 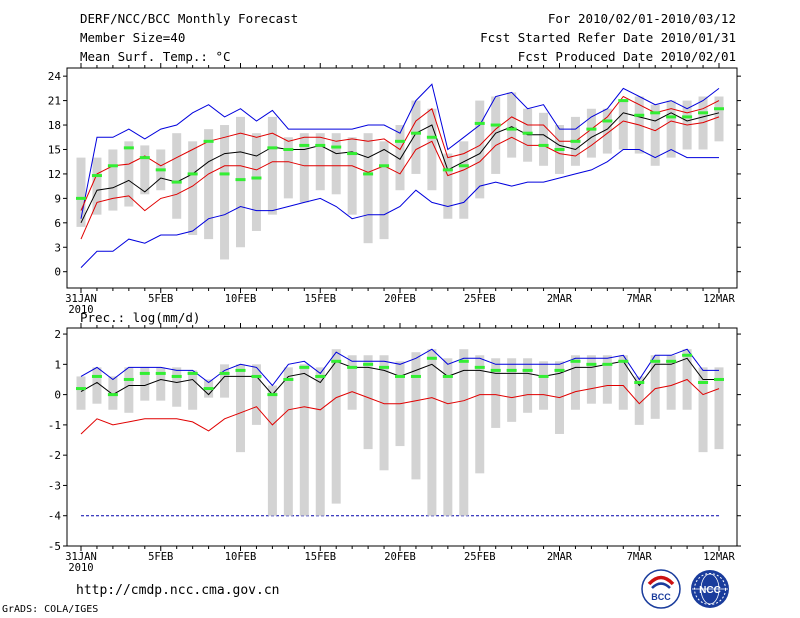 What do you see at coordinates (640, 299) in the screenshot?
I see `x-tick-label: 7MAR` at bounding box center [640, 299].